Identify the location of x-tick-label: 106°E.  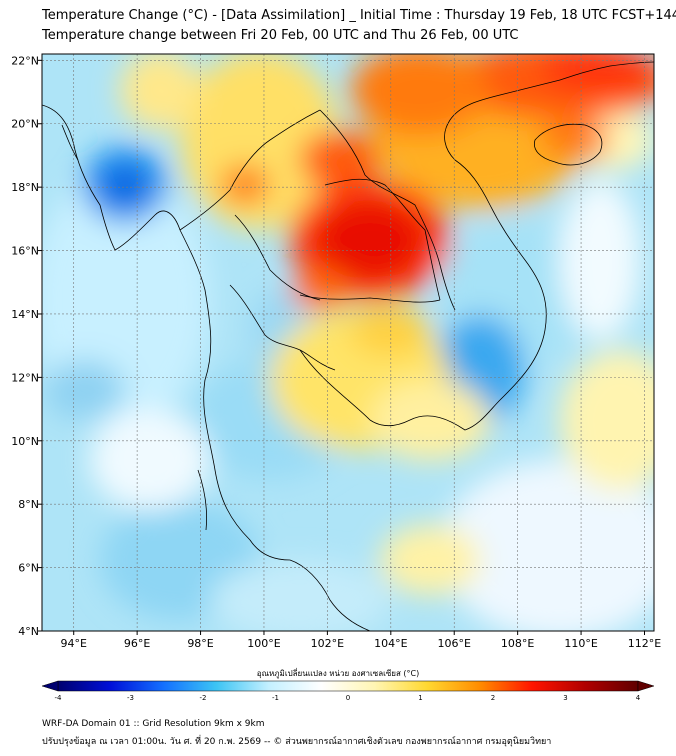
(454, 643).